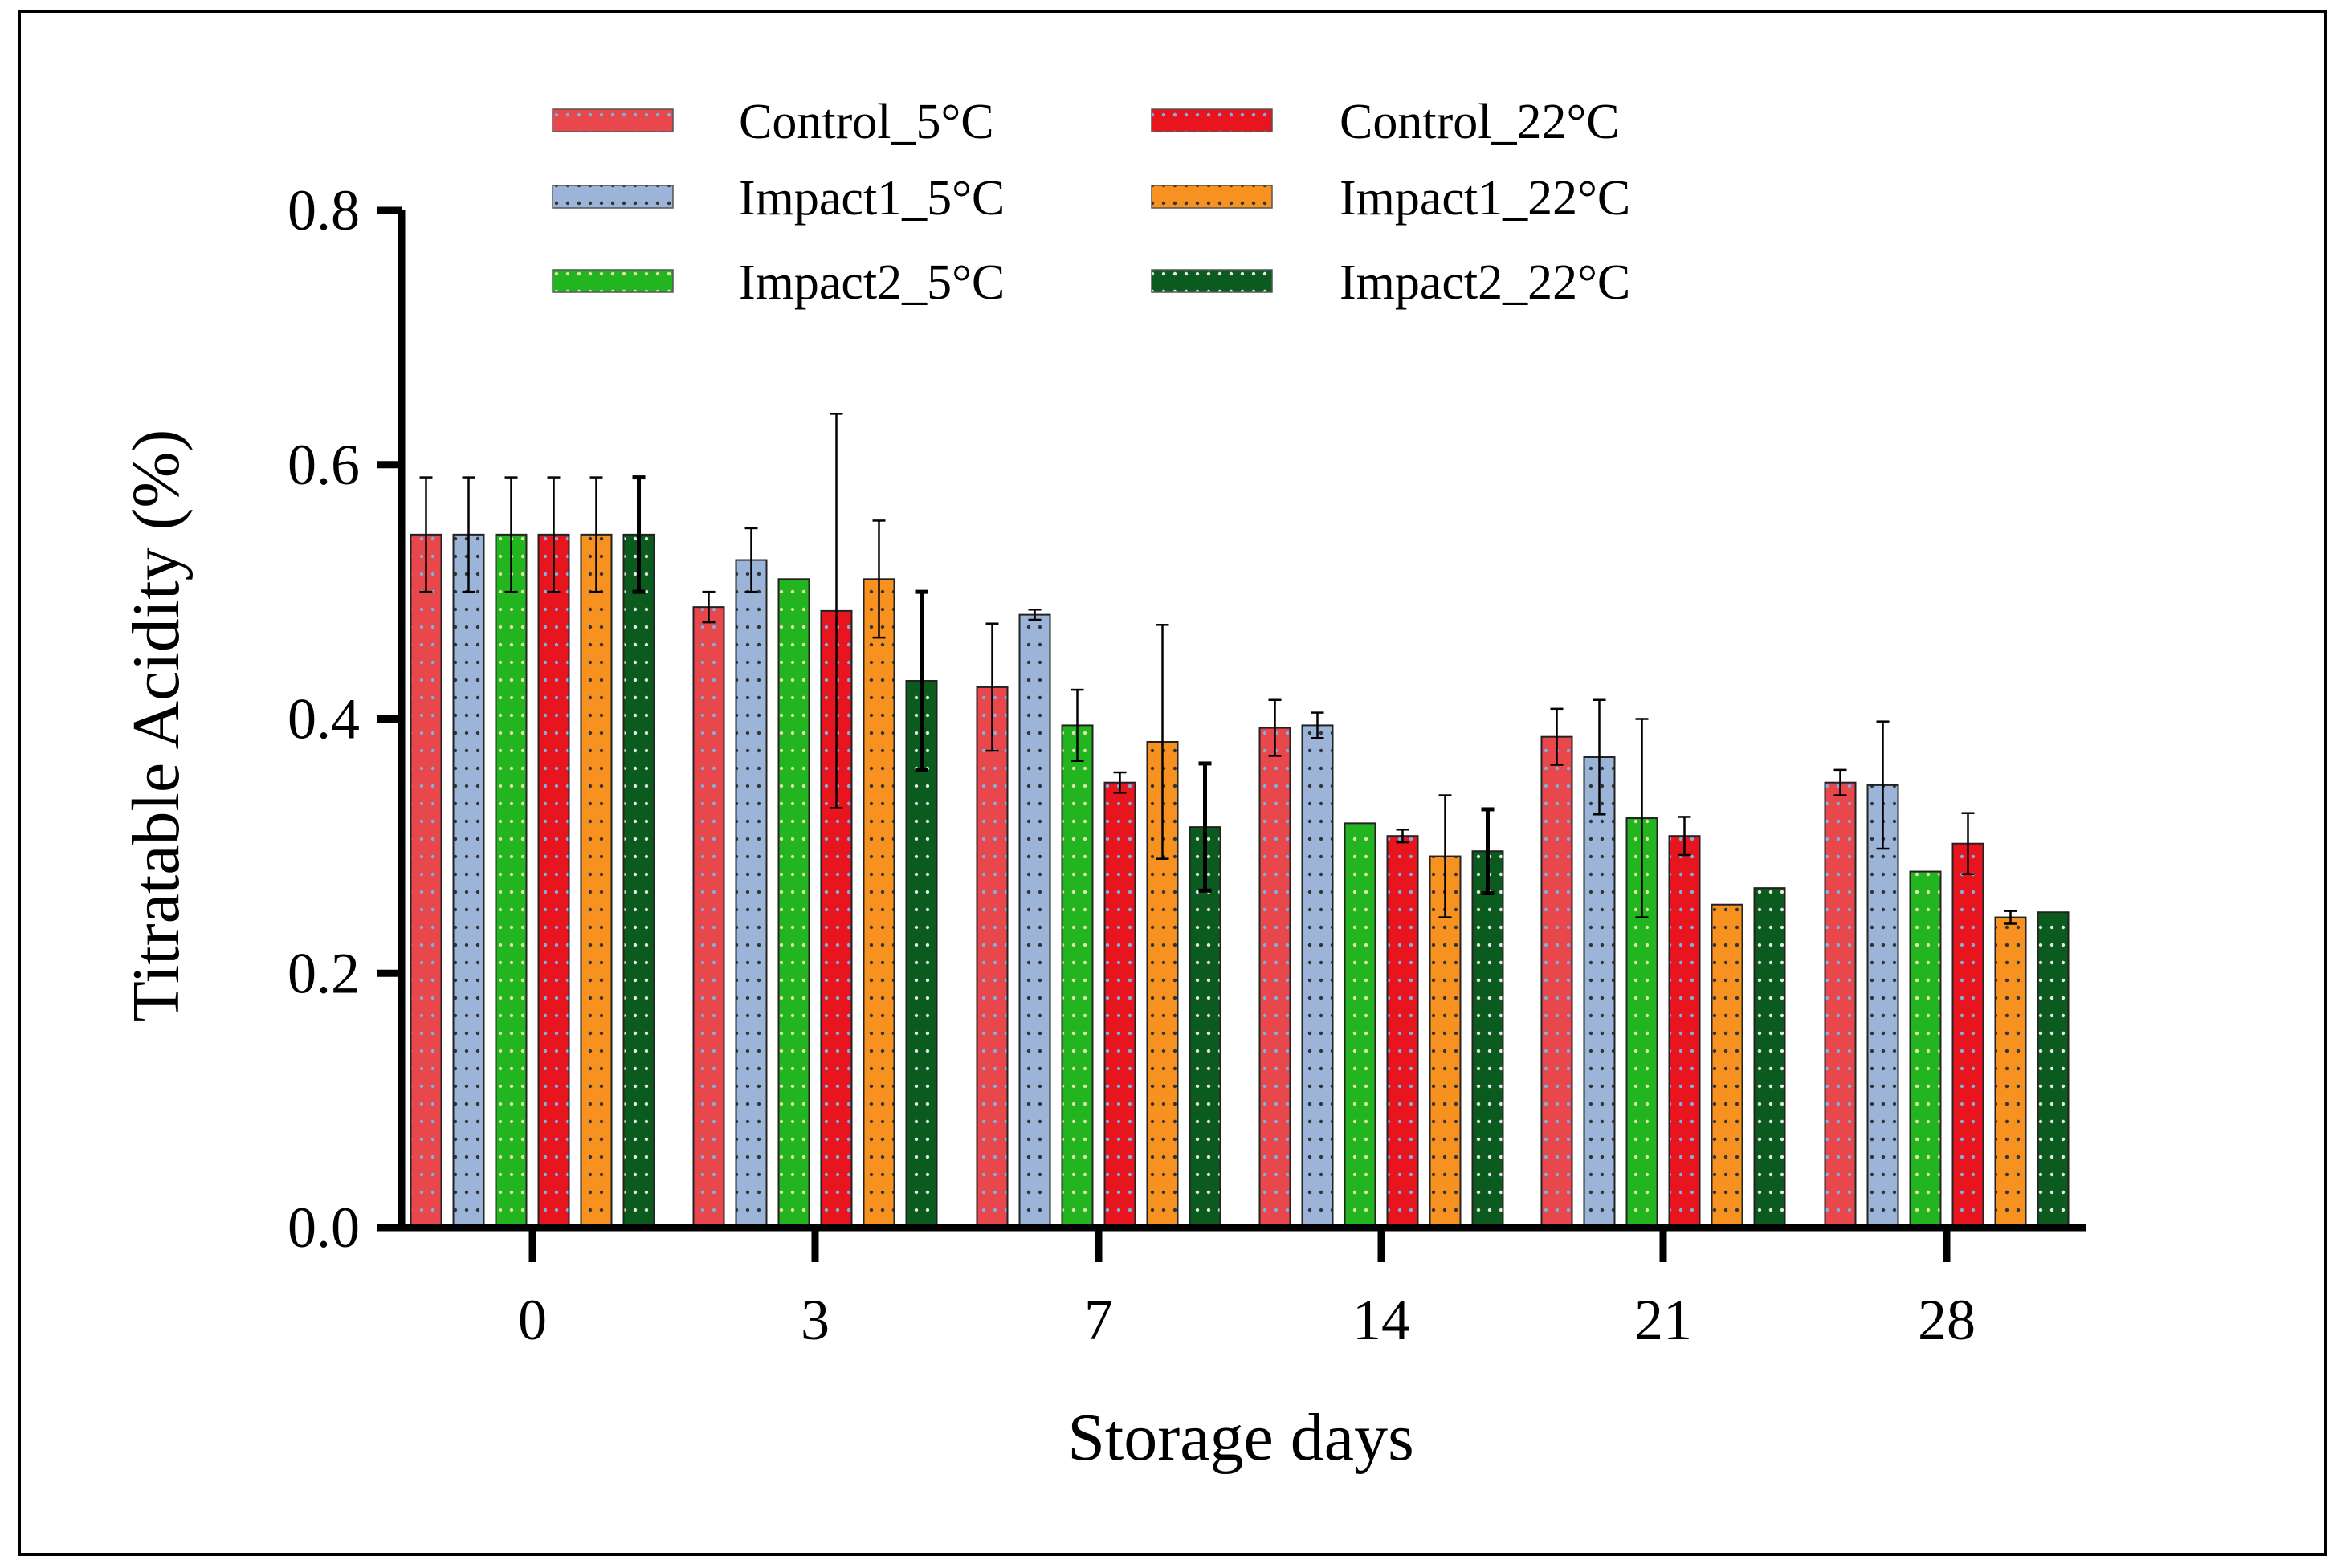 The width and height of the screenshot is (2345, 1568). What do you see at coordinates (1480, 122) in the screenshot?
I see `legend-label: Control_22°C` at bounding box center [1480, 122].